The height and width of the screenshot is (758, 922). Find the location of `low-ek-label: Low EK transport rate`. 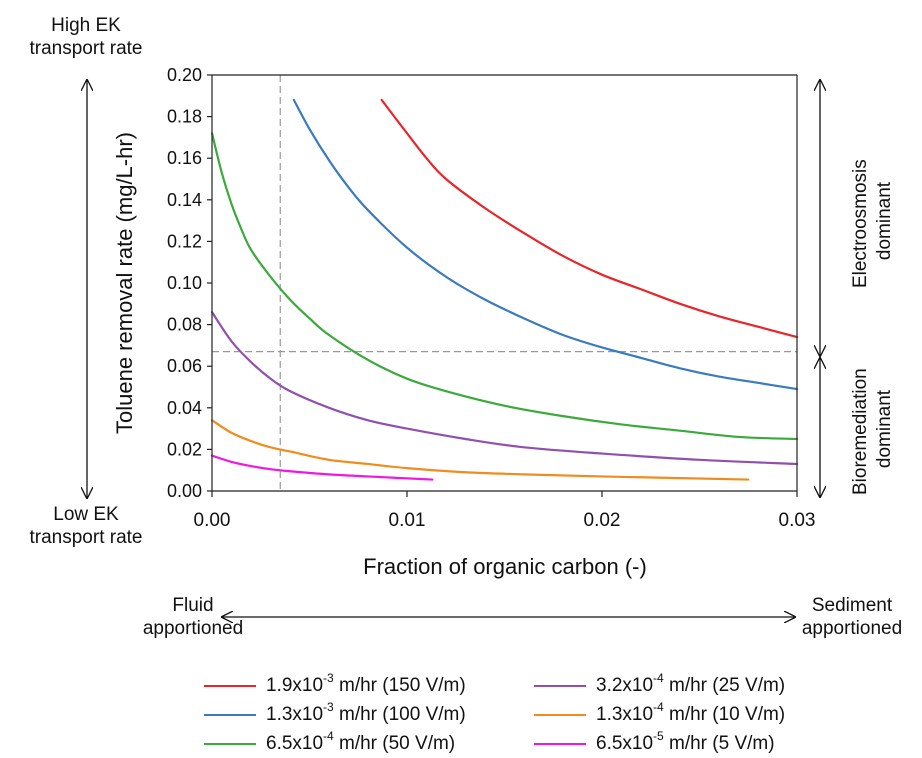

low-ek-label: Low EK transport rate is located at coordinates (86, 526).